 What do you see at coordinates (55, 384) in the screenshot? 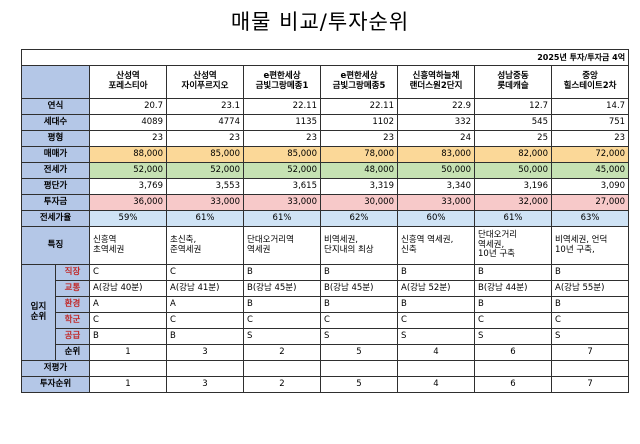
I see `row-label: 투자순위` at bounding box center [55, 384].